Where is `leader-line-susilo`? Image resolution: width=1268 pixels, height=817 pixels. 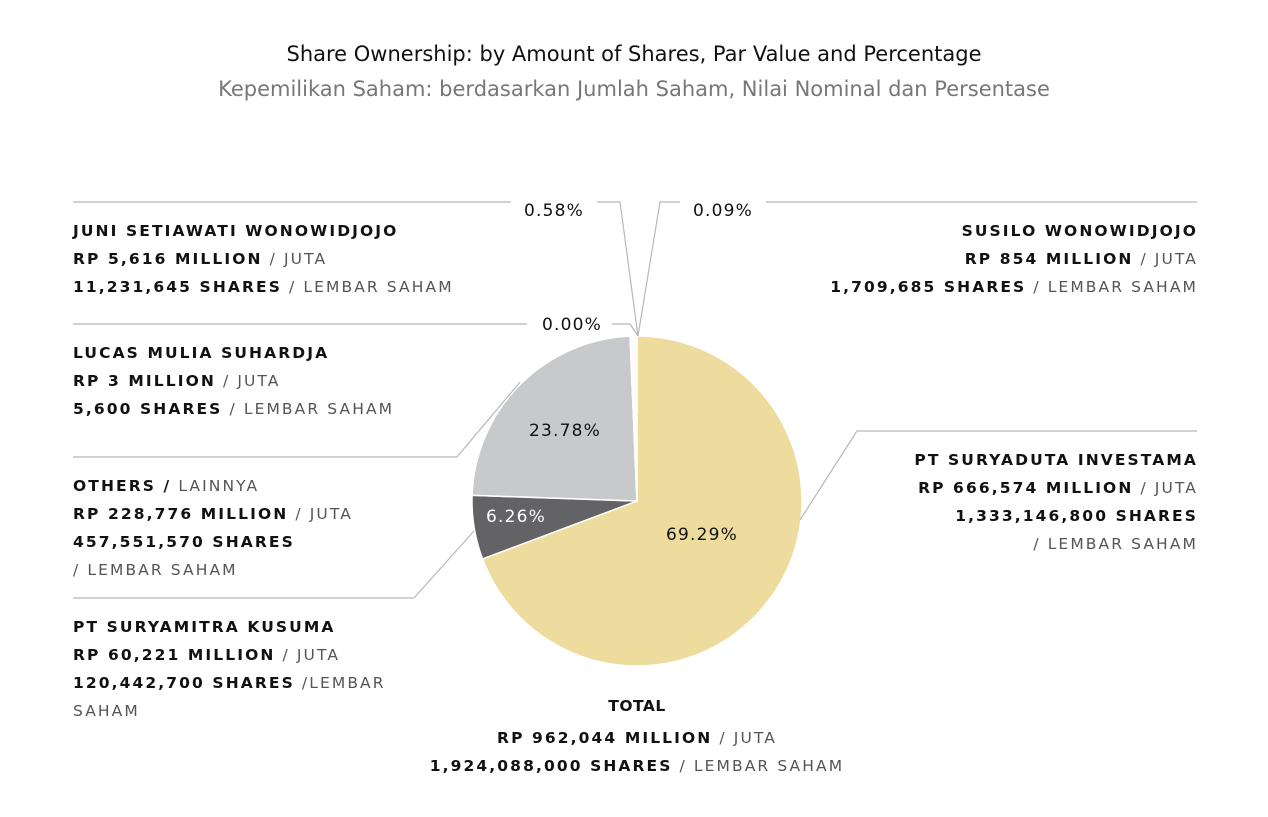 leader-line-susilo is located at coordinates (658, 269).